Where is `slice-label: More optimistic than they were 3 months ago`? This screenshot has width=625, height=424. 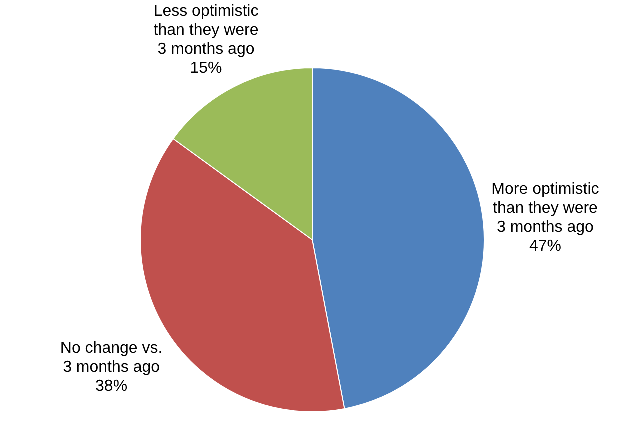
slice-label: More optimistic than they were 3 months ago is located at coordinates (546, 208).